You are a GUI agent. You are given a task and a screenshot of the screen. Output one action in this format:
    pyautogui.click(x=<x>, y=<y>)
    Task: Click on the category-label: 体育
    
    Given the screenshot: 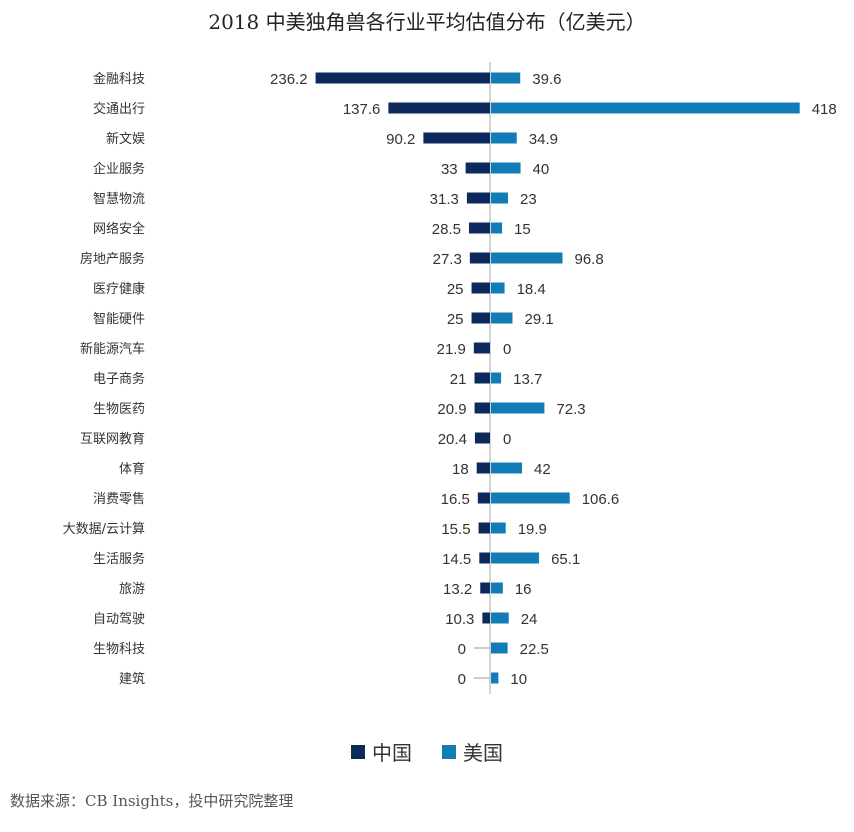 What is the action you would take?
    pyautogui.click(x=132, y=469)
    